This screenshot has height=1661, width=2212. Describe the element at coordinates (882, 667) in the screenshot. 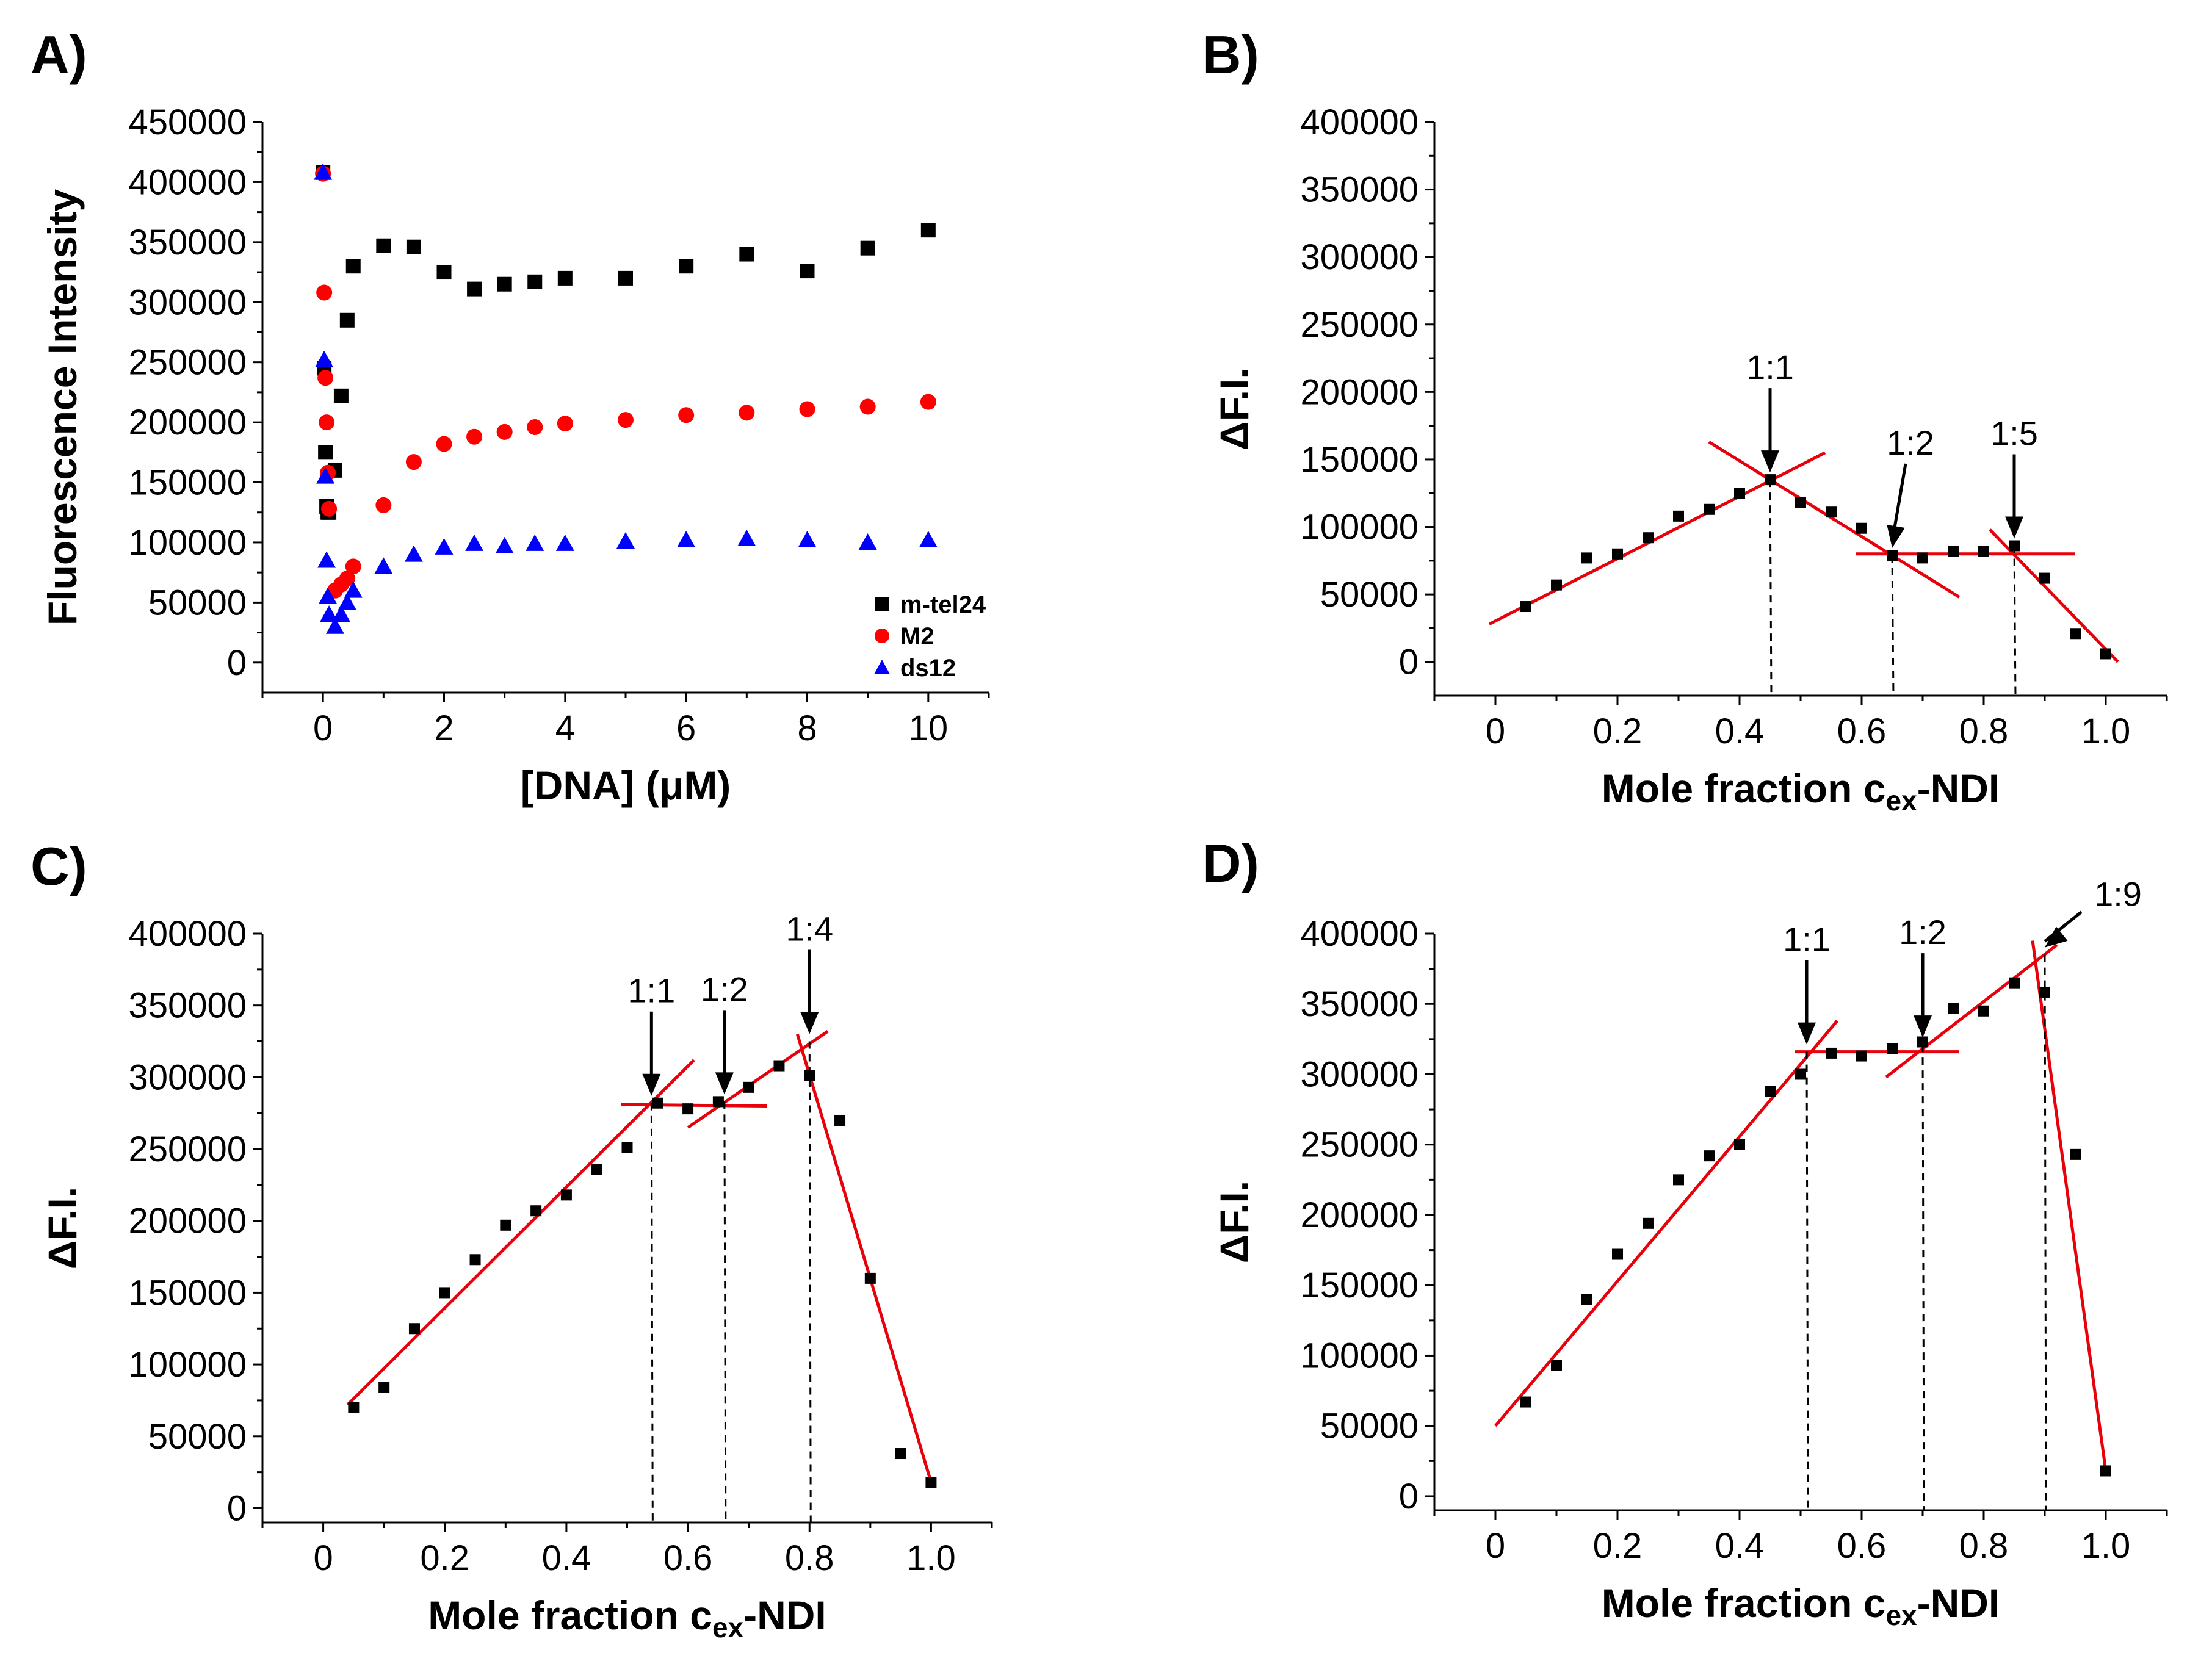

I see `legend-marker` at that location.